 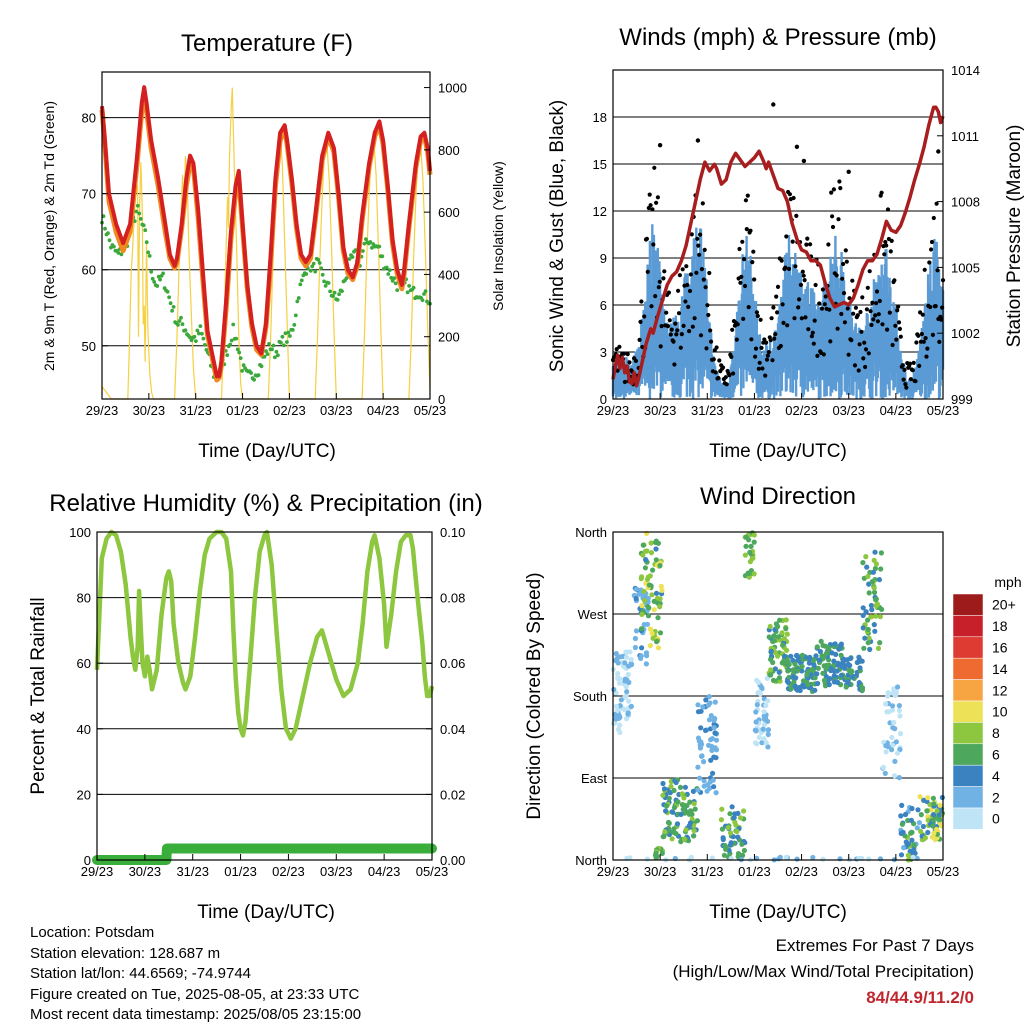 I want to click on direction-y-tick-label: East, so click(x=594, y=778).